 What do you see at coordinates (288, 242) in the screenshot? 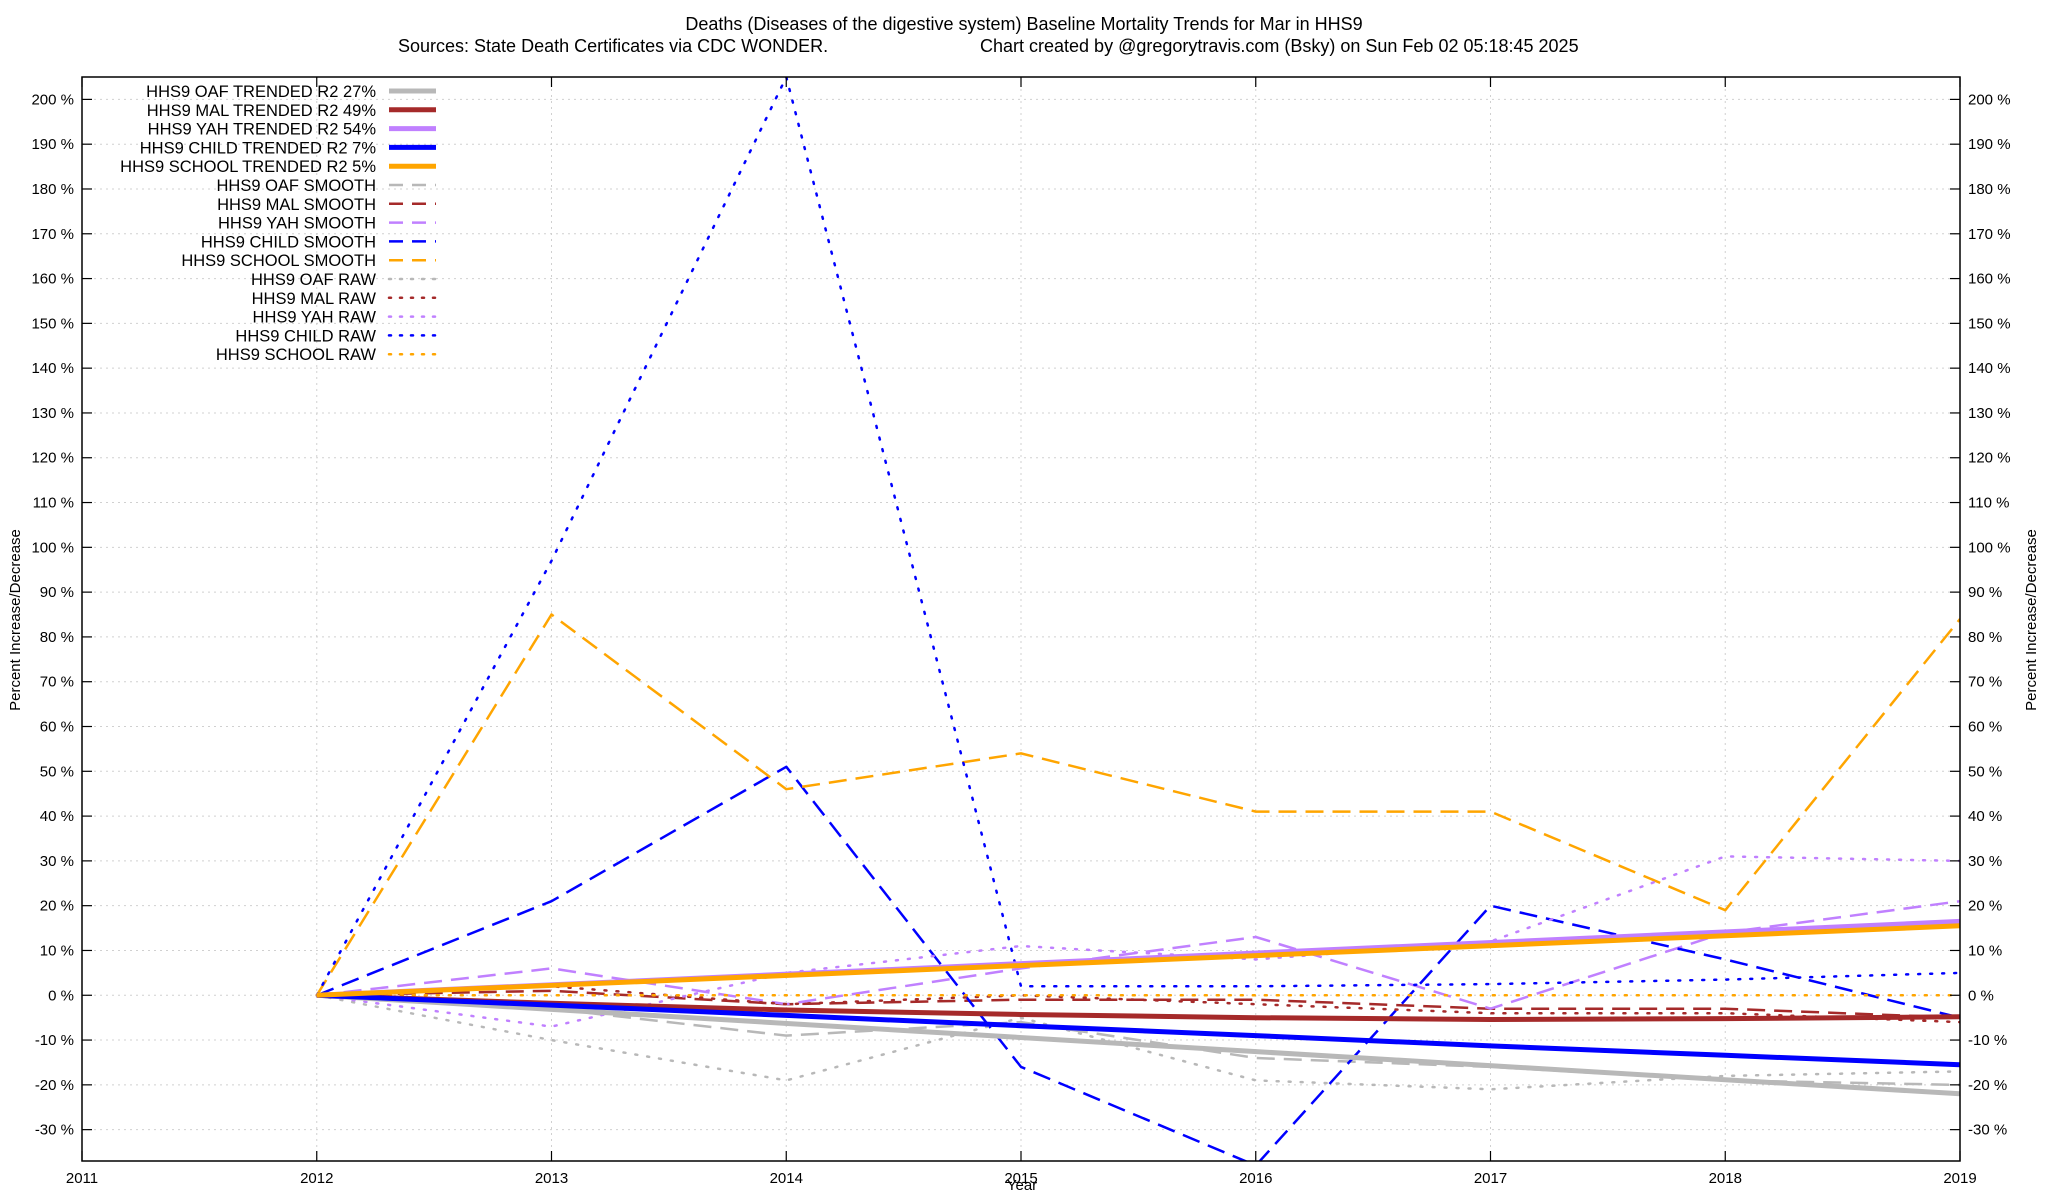
I see `legend-label: HHS9 CHILD SMOOTH` at bounding box center [288, 242].